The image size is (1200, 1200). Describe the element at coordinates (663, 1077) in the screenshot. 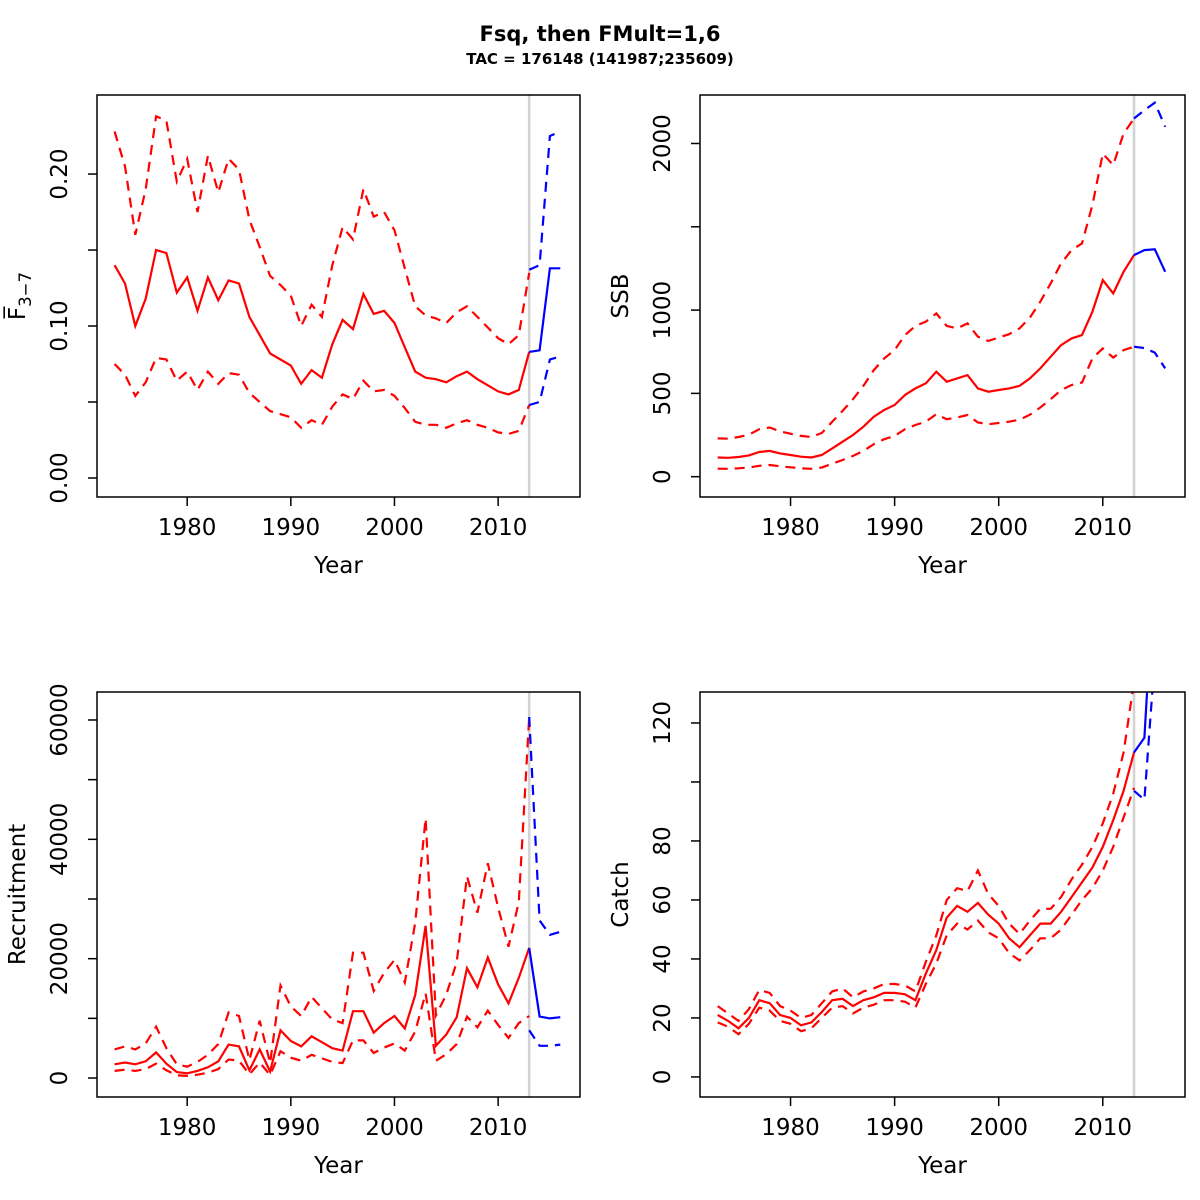

I see `catch-y-tick-label: 0` at that location.